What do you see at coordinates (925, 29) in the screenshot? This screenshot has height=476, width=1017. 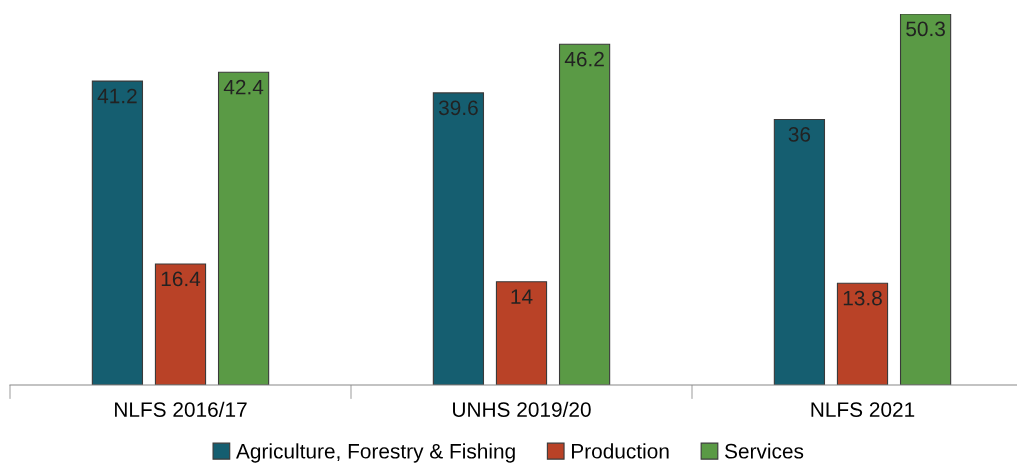 I see `data-label: 50.3` at bounding box center [925, 29].